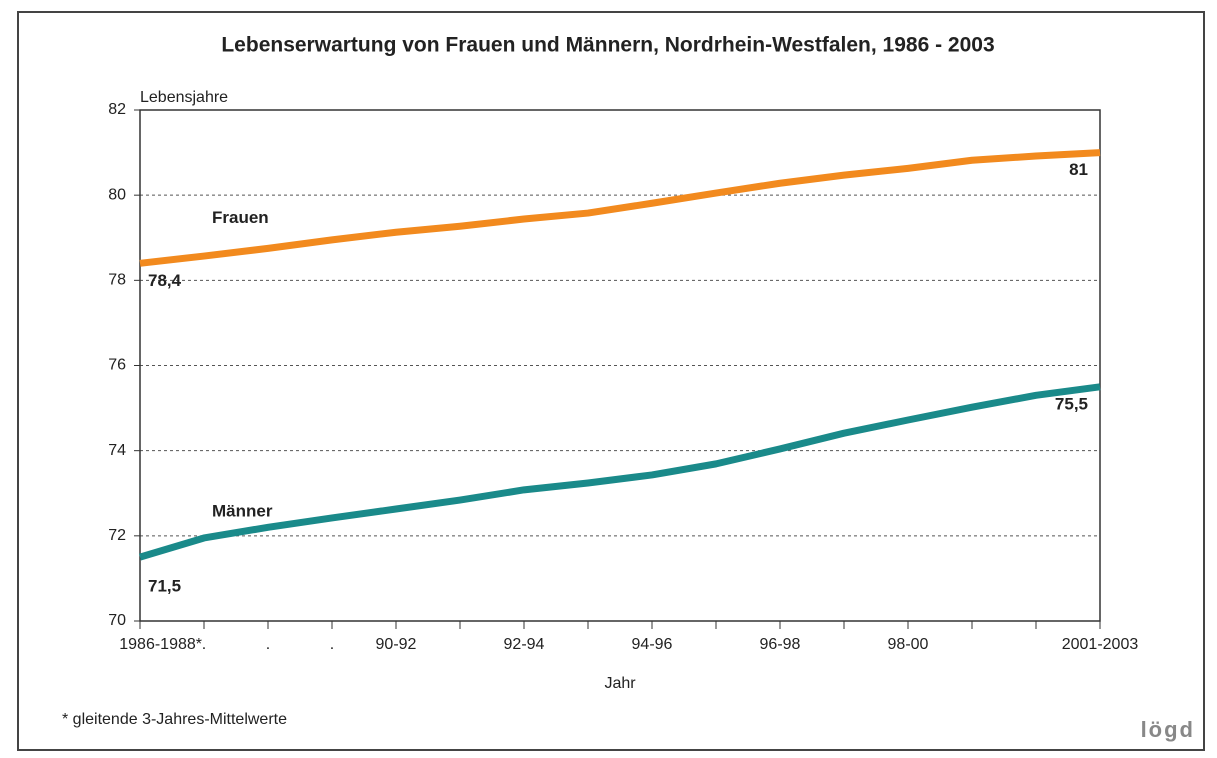  I want to click on series-label: Männer, so click(242, 511).